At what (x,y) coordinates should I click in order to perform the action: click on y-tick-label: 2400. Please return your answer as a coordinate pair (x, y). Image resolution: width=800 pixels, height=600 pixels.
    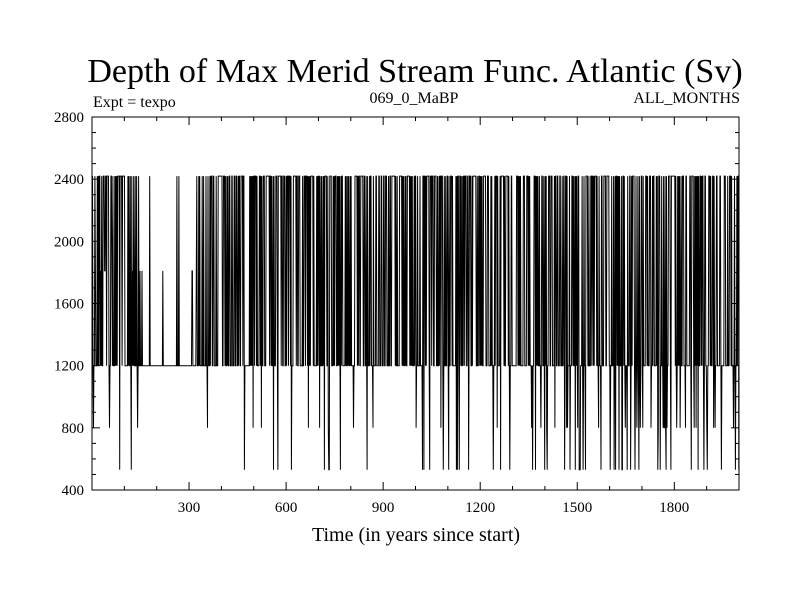
    Looking at the image, I should click on (69, 180).